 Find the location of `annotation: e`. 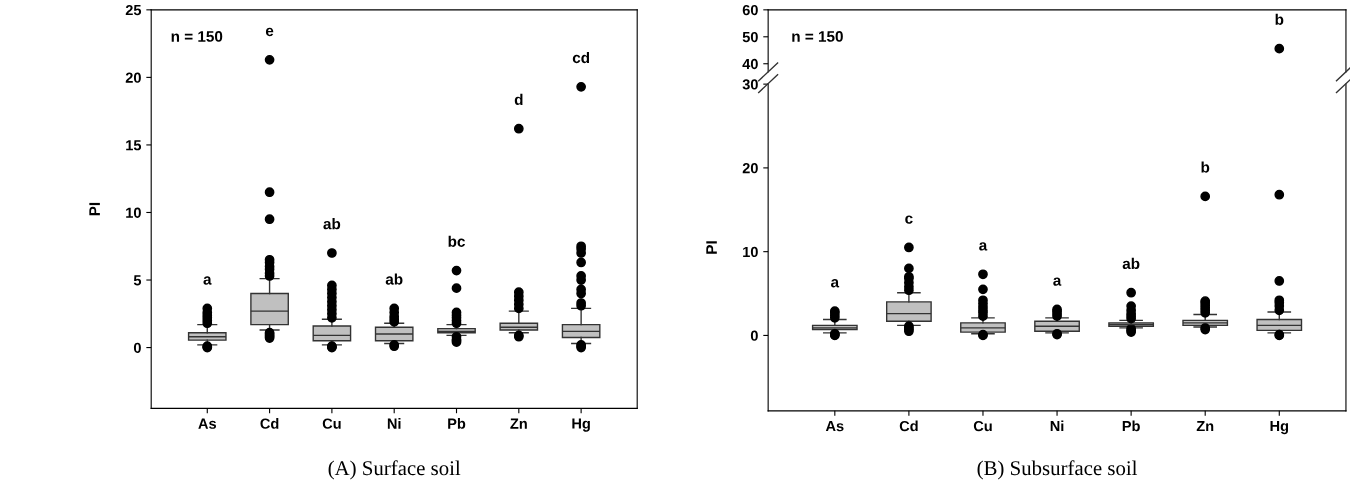

annotation: e is located at coordinates (269, 32).